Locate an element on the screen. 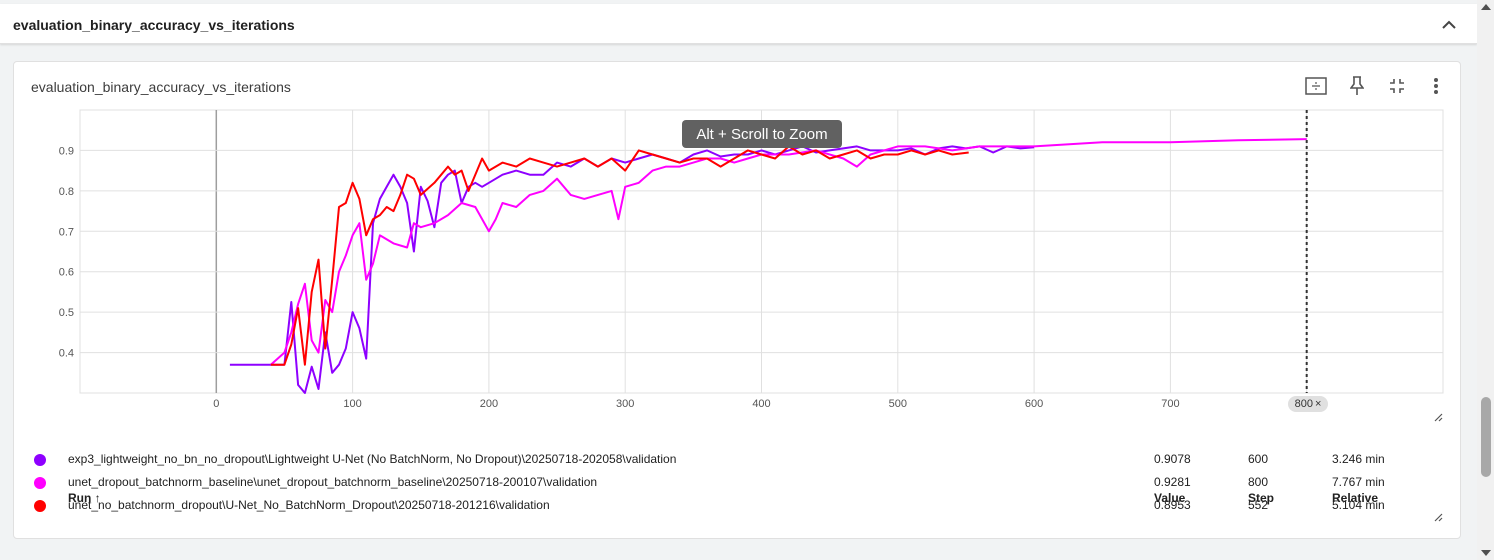 Image resolution: width=1494 pixels, height=560 pixels. scroll-up-icon is located at coordinates (1486, 7).